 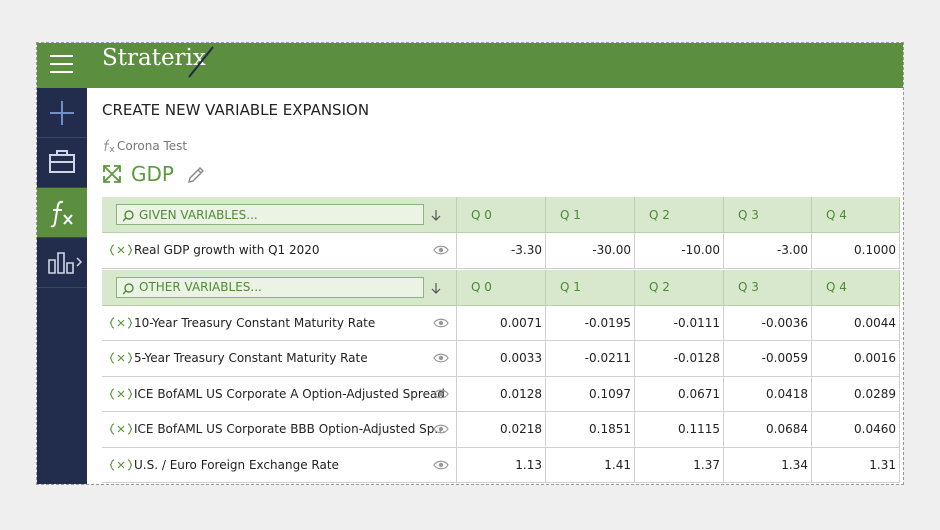 What do you see at coordinates (62, 263) in the screenshot?
I see `charts-button` at bounding box center [62, 263].